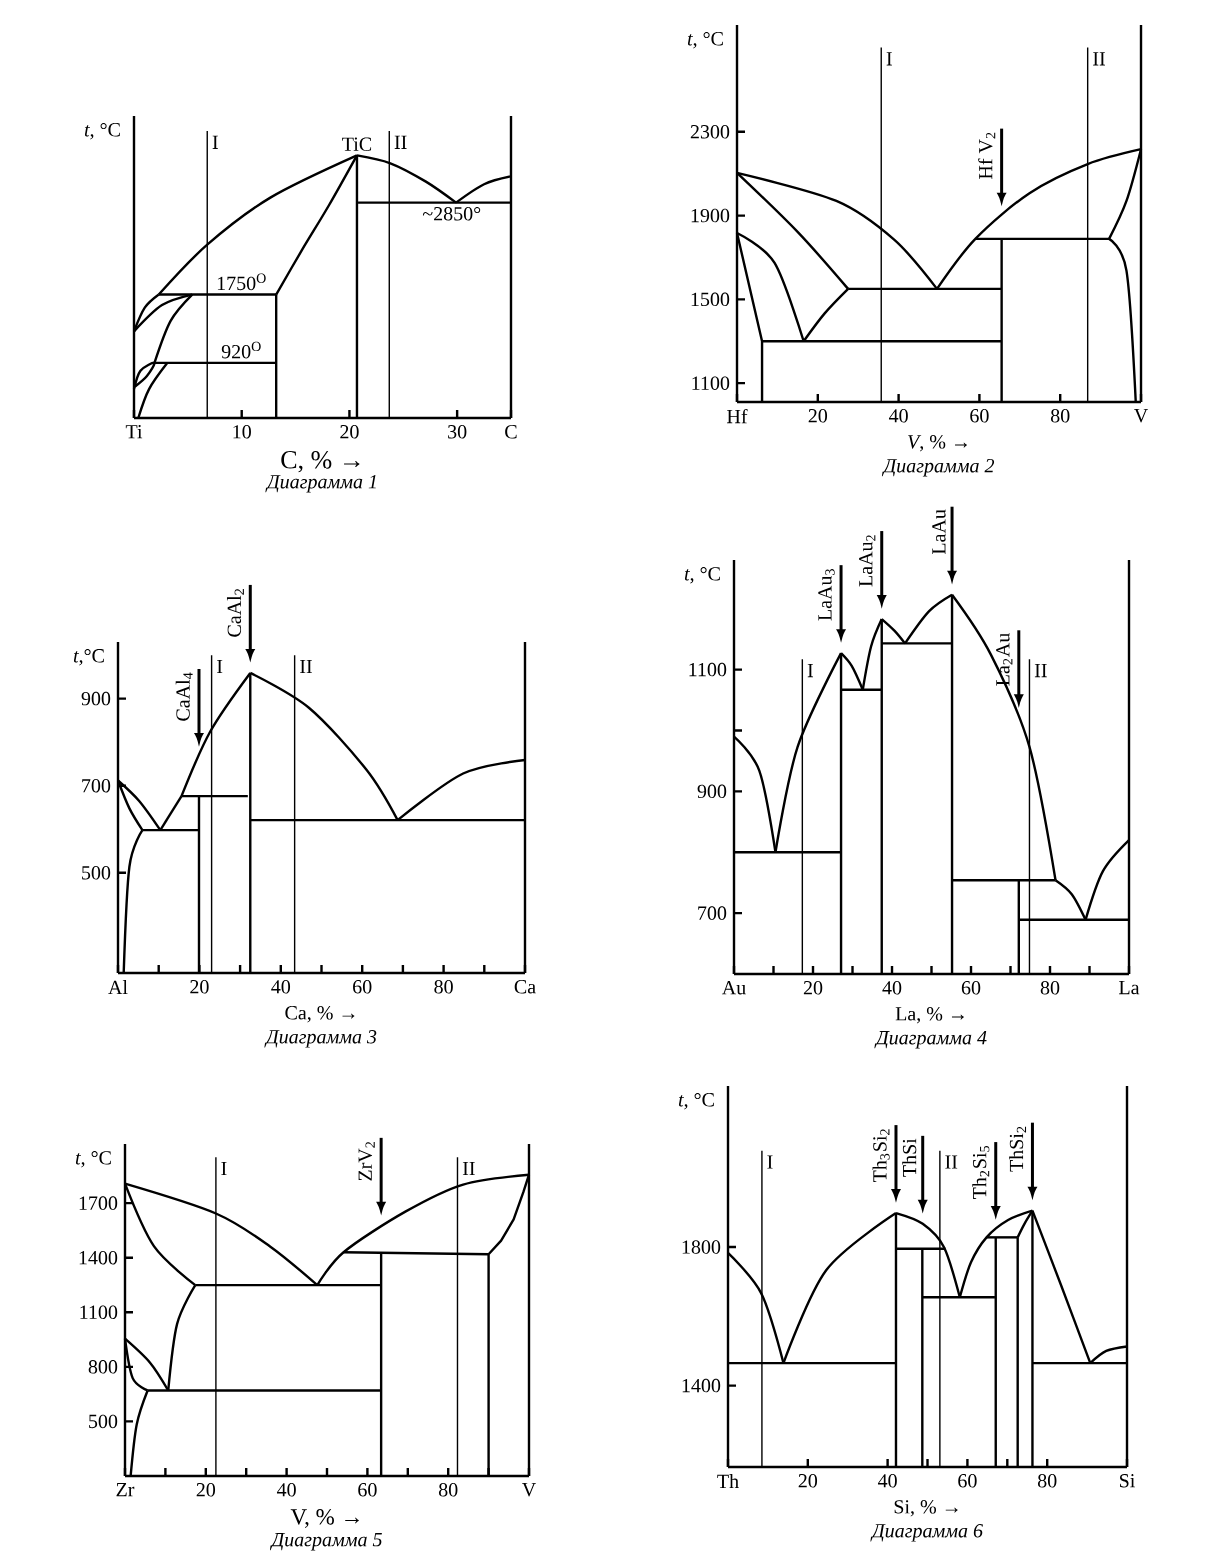 This screenshot has width=1211, height=1551. What do you see at coordinates (525, 987) in the screenshot?
I see `x-tick-label: Ca` at bounding box center [525, 987].